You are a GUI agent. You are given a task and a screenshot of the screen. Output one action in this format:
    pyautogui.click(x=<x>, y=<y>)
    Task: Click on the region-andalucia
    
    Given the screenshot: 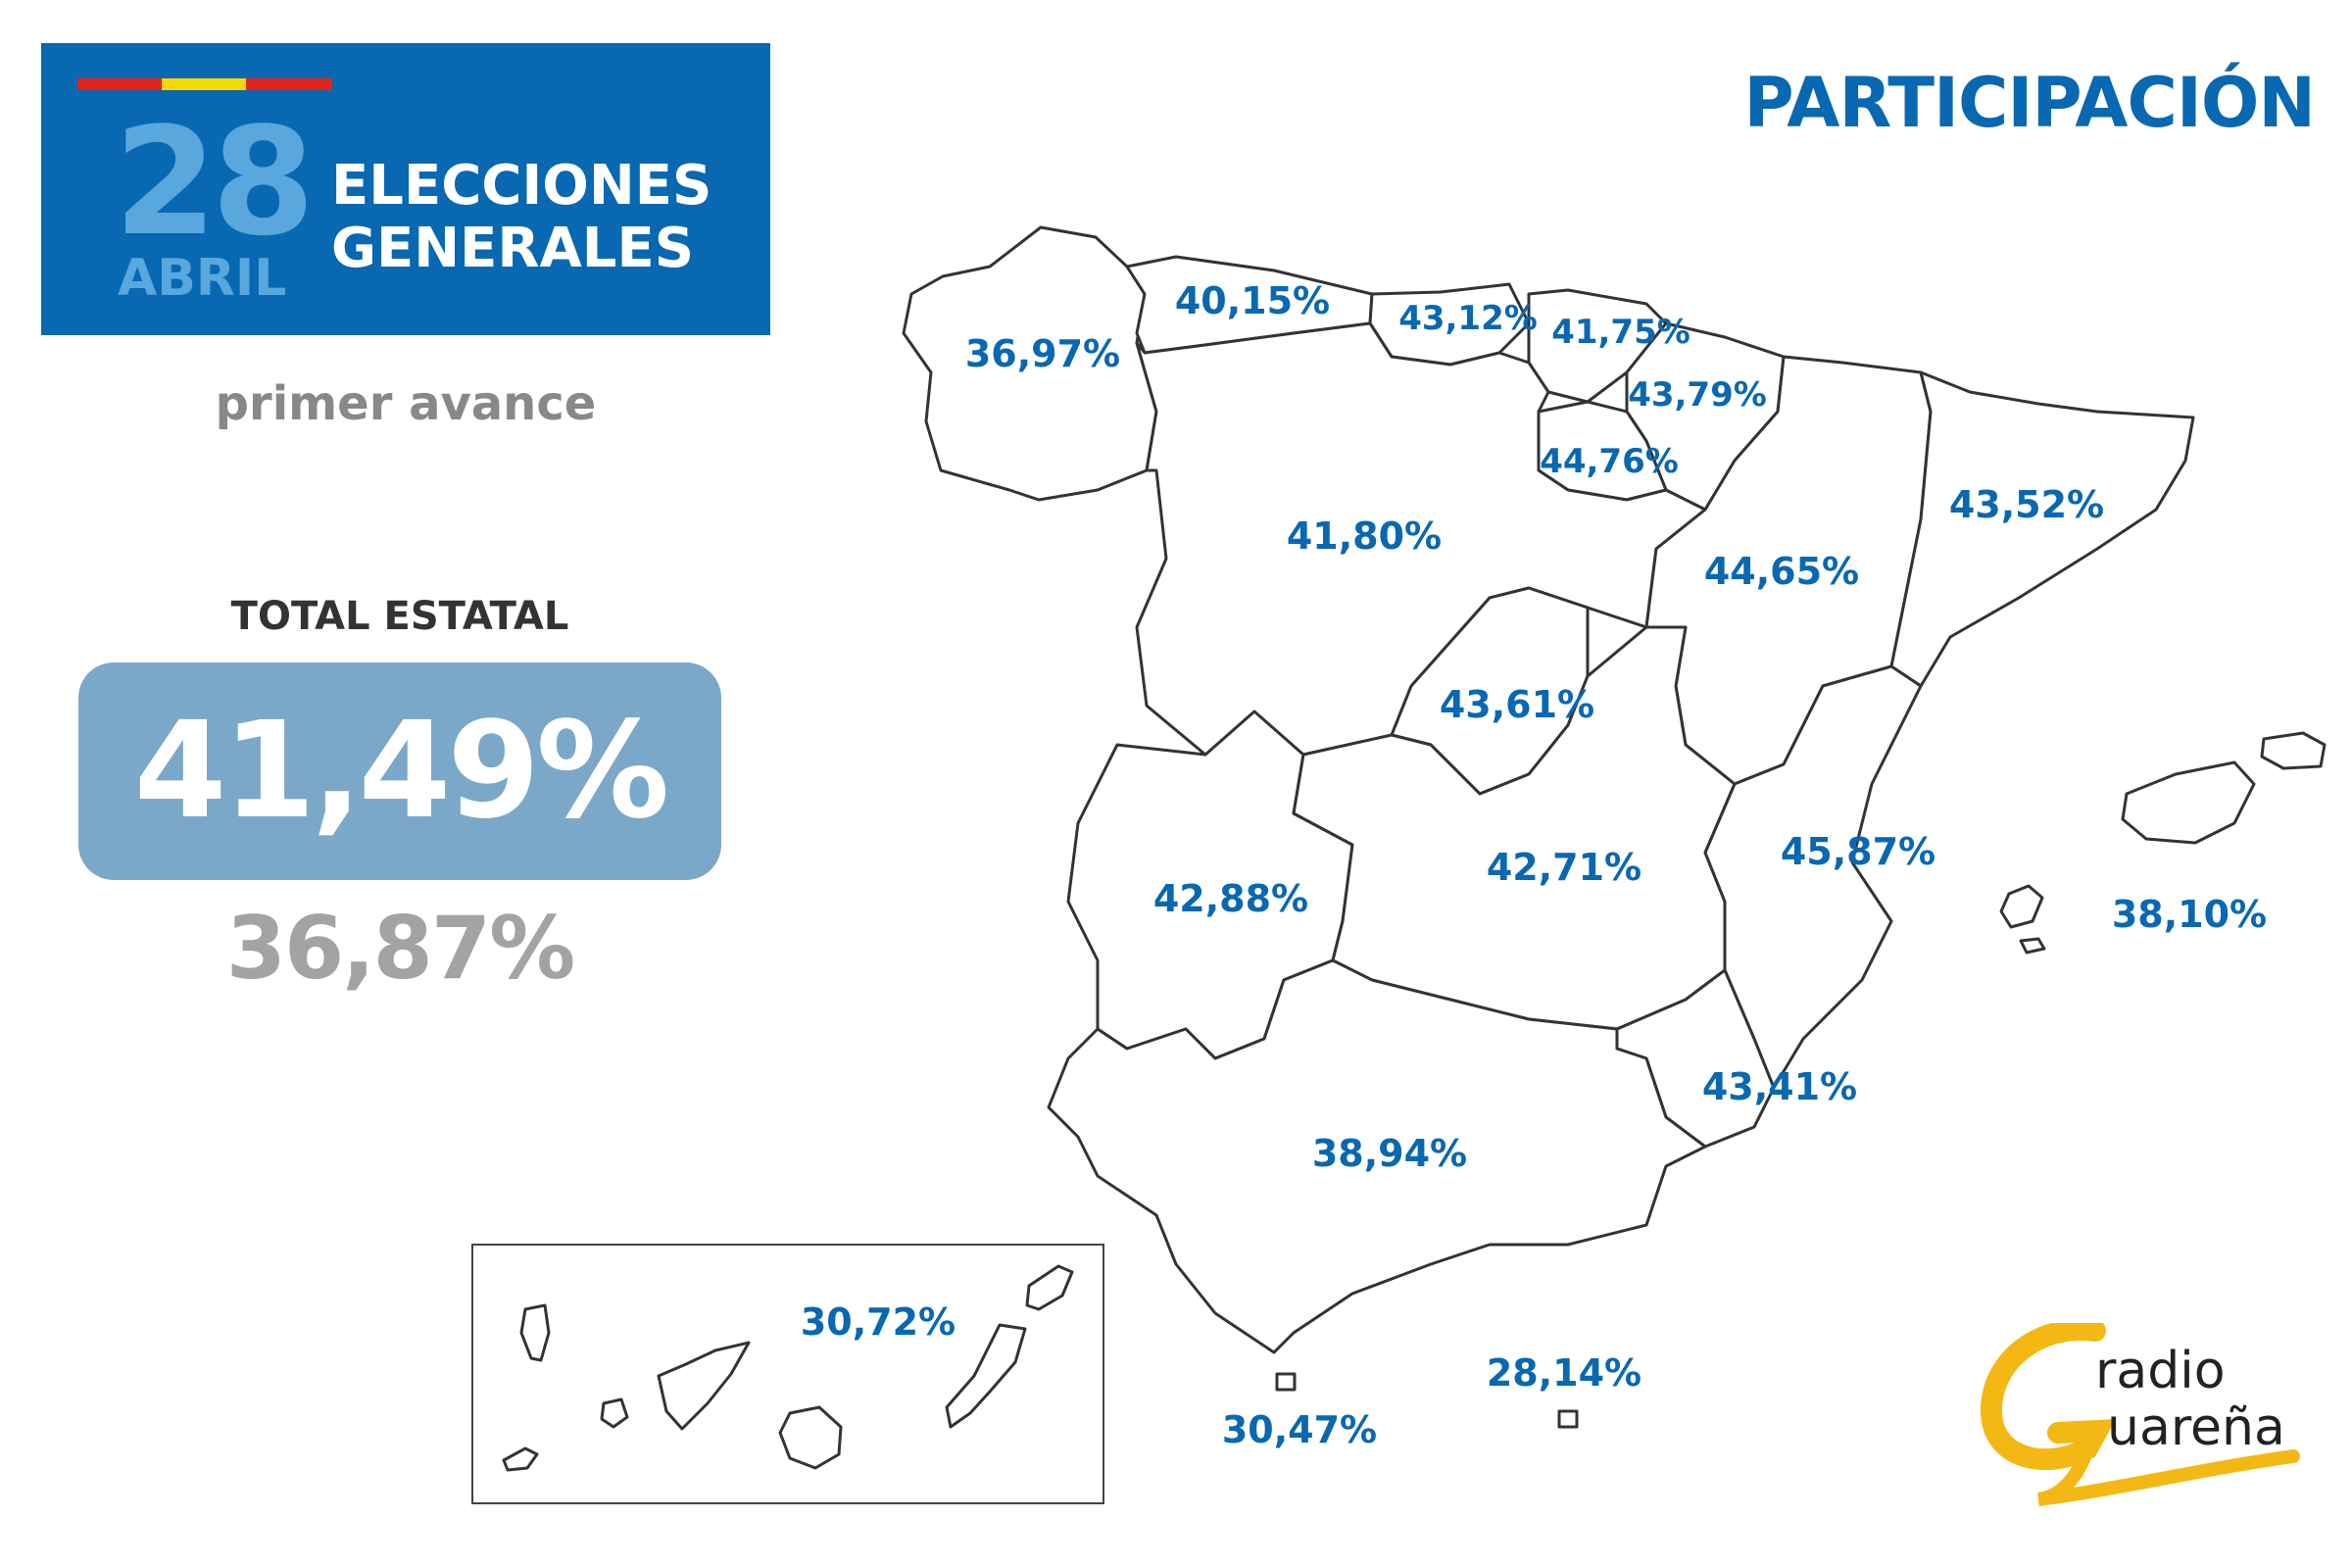 What is the action you would take?
    pyautogui.click(x=1377, y=1156)
    